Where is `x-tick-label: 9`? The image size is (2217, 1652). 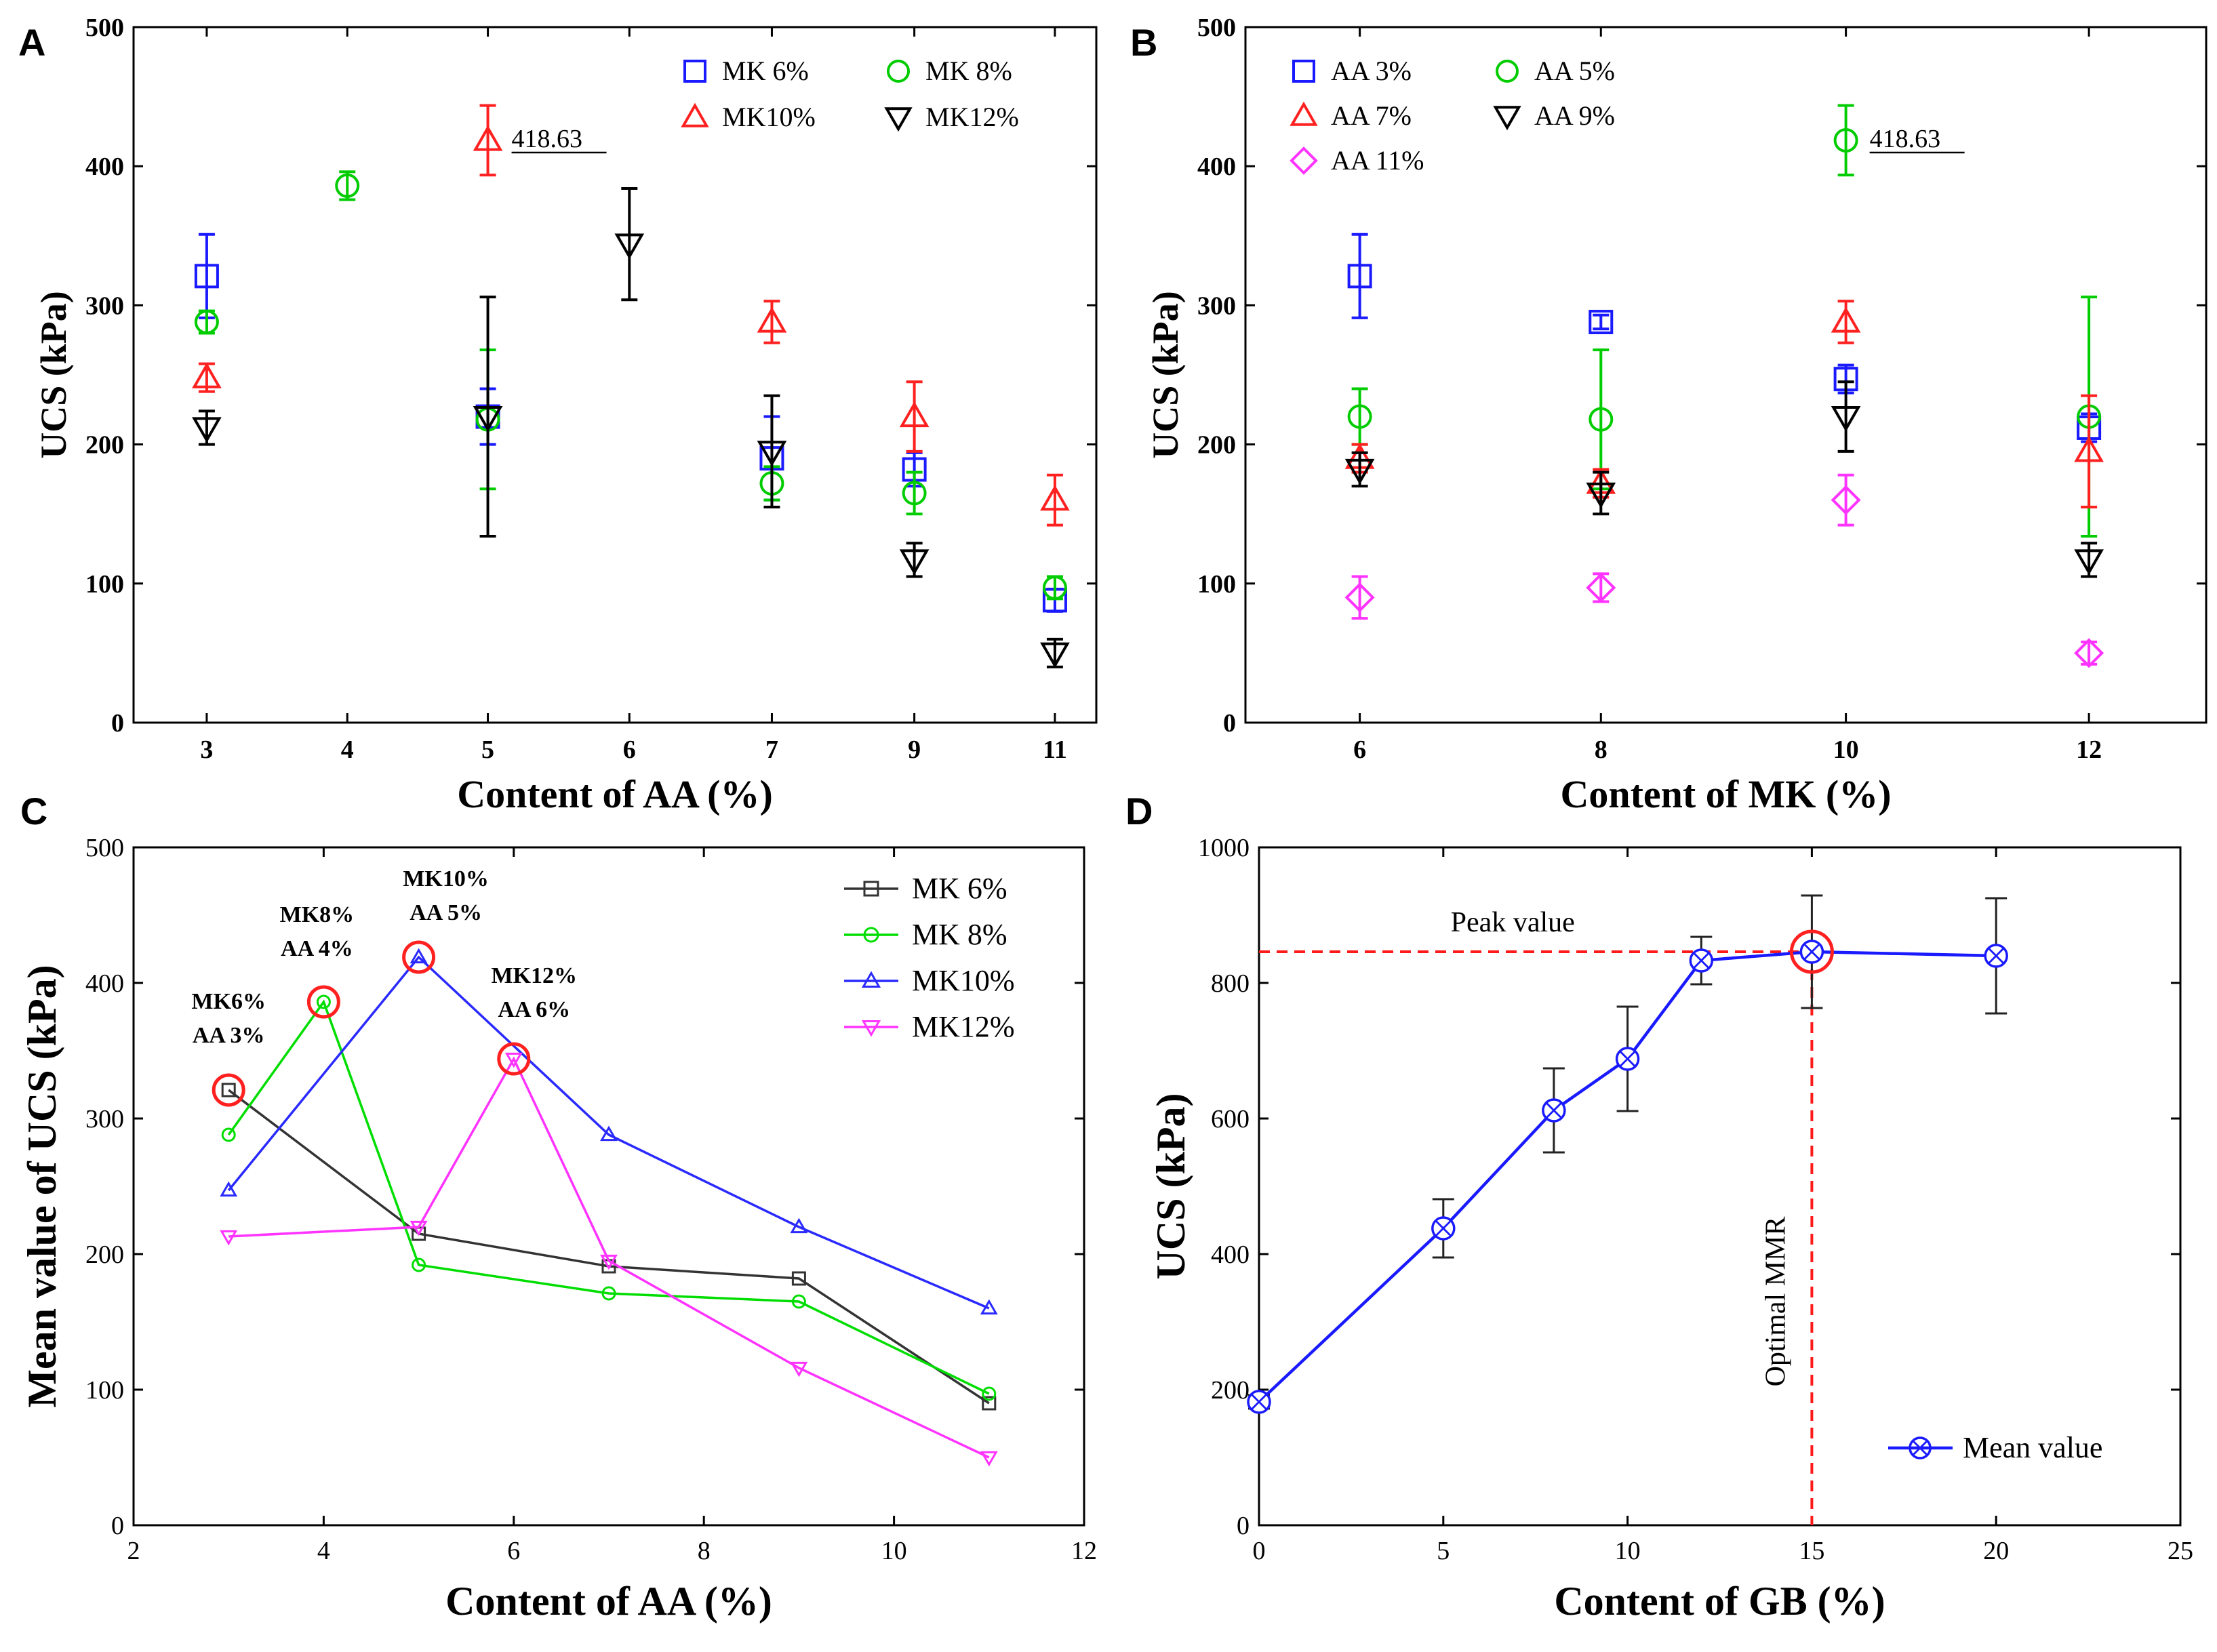
x-tick-label: 9 is located at coordinates (914, 750).